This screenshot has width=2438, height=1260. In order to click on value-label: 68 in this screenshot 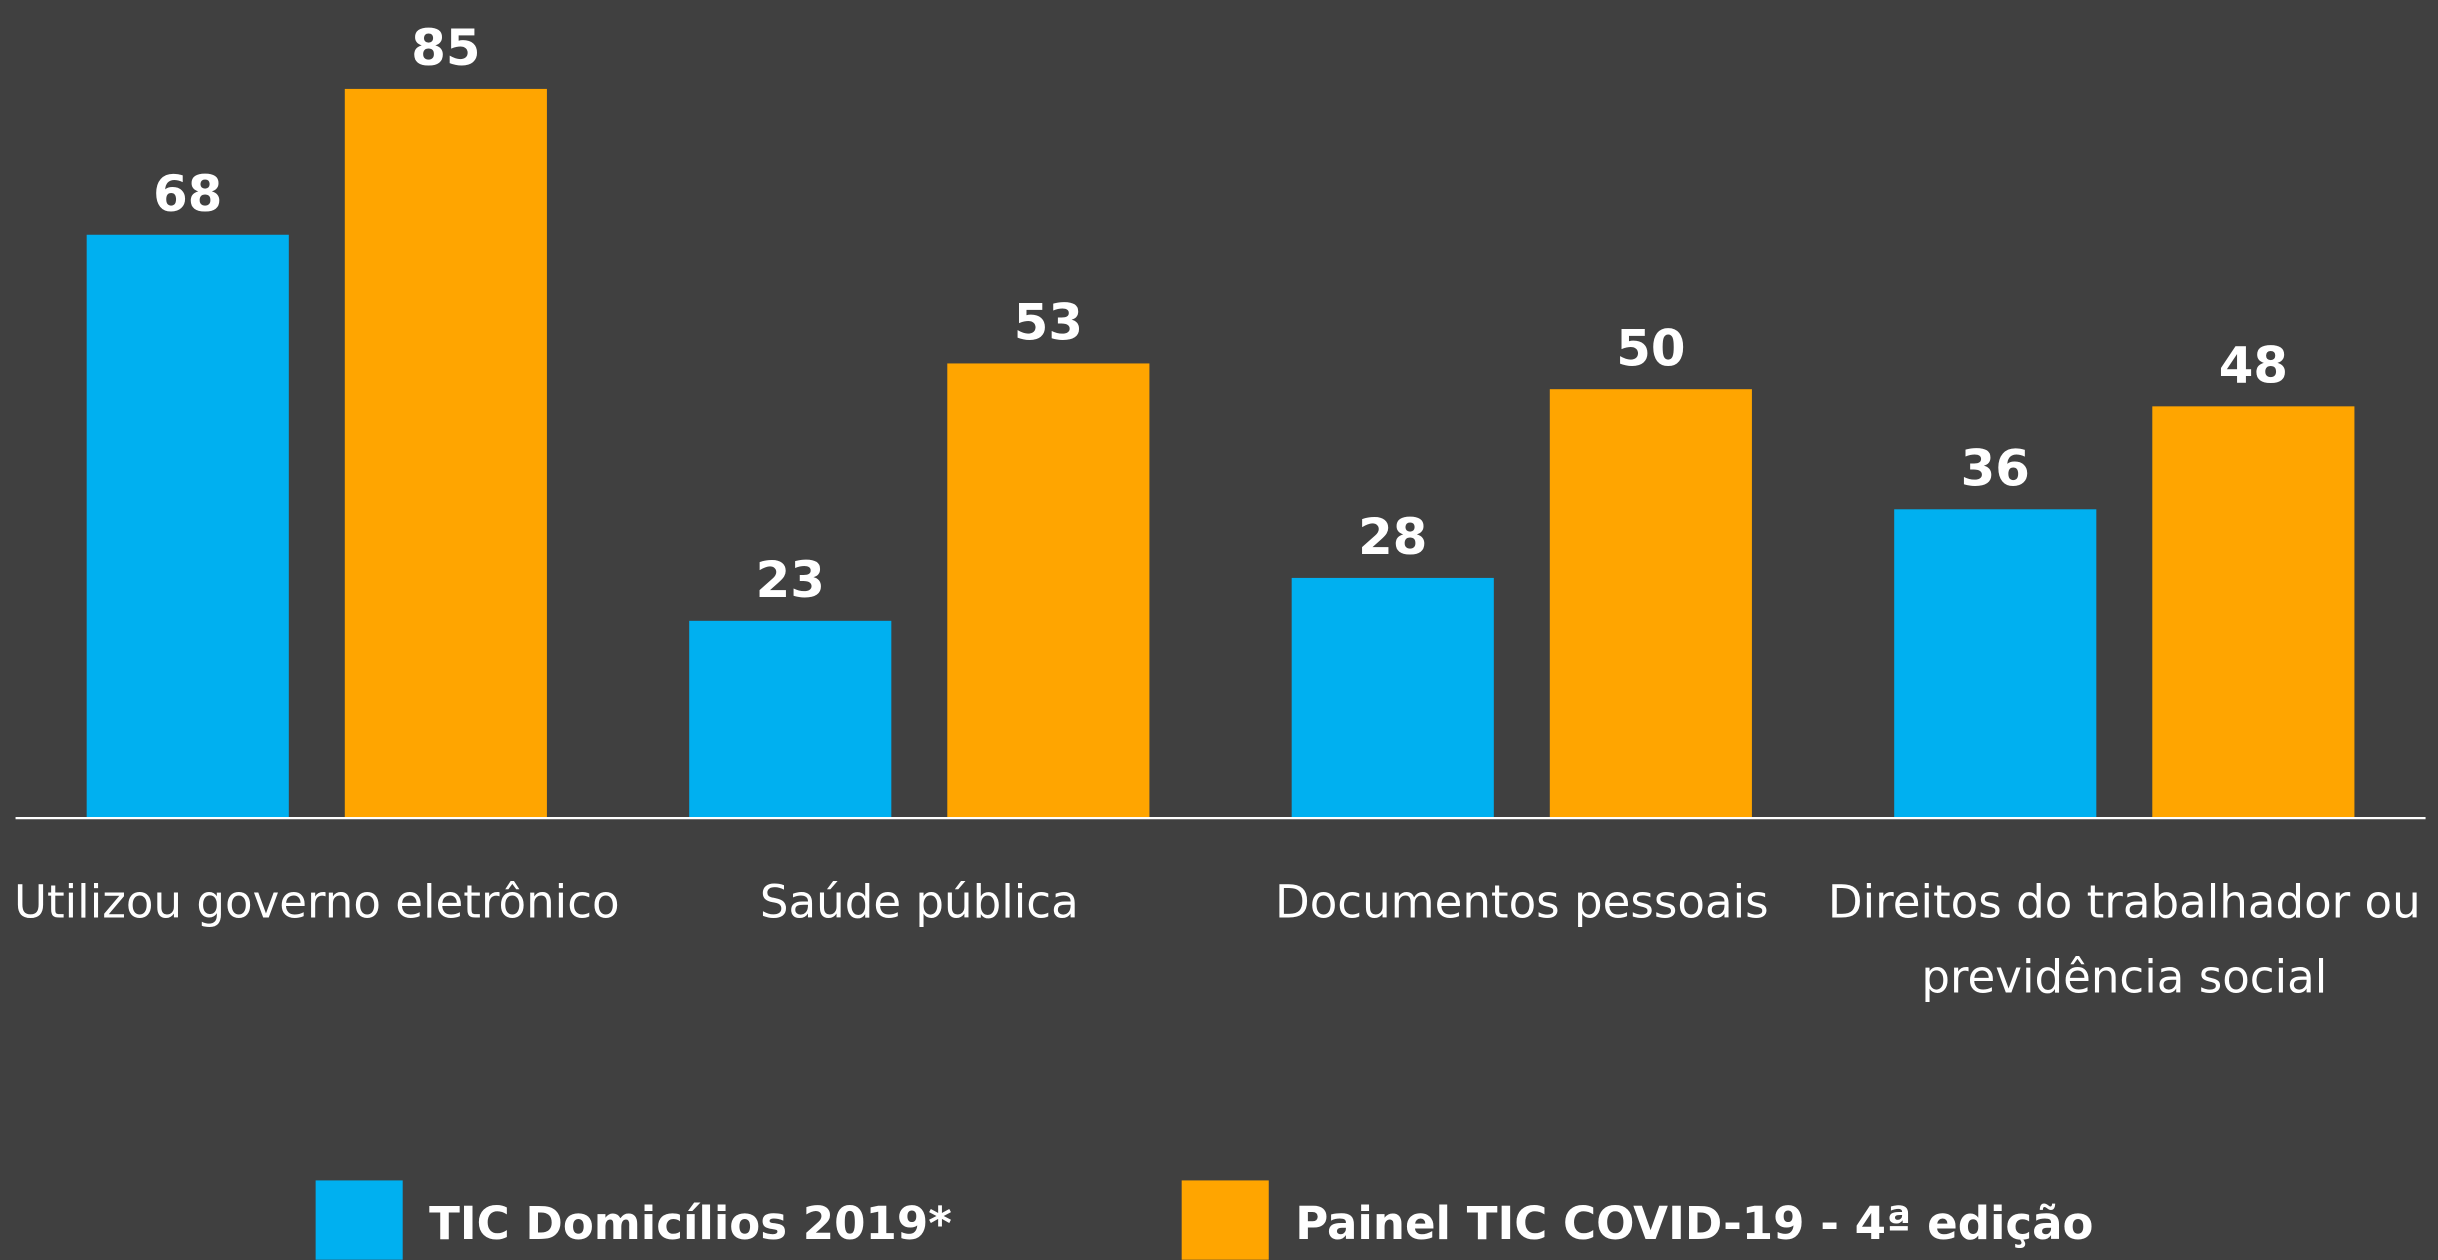, I will do `click(187, 194)`.